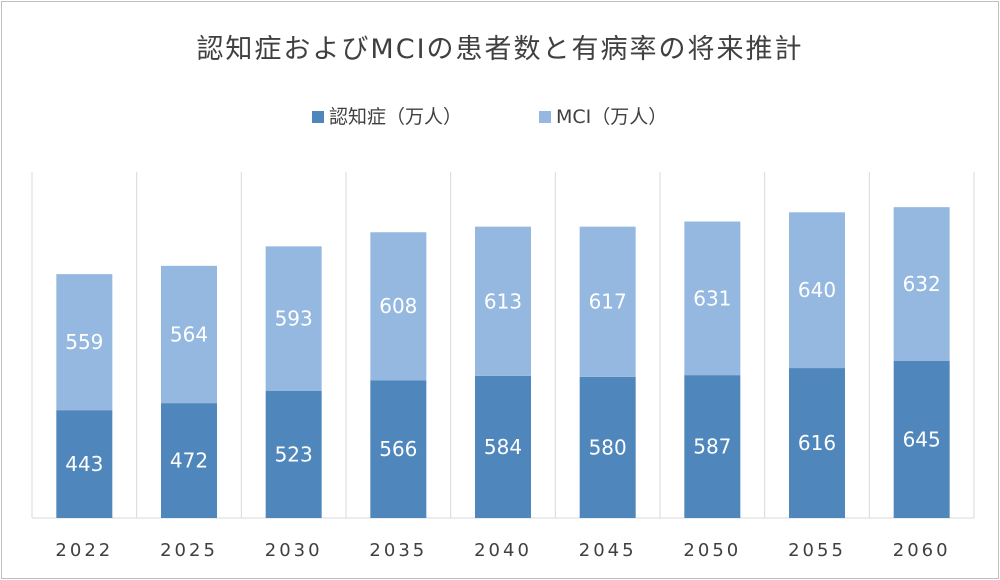 The image size is (1000, 580). I want to click on data-label-mci: 564, so click(189, 334).